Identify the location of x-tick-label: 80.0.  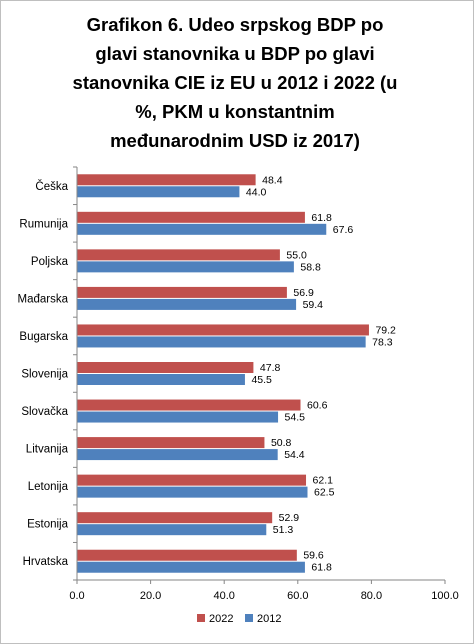
(371, 596).